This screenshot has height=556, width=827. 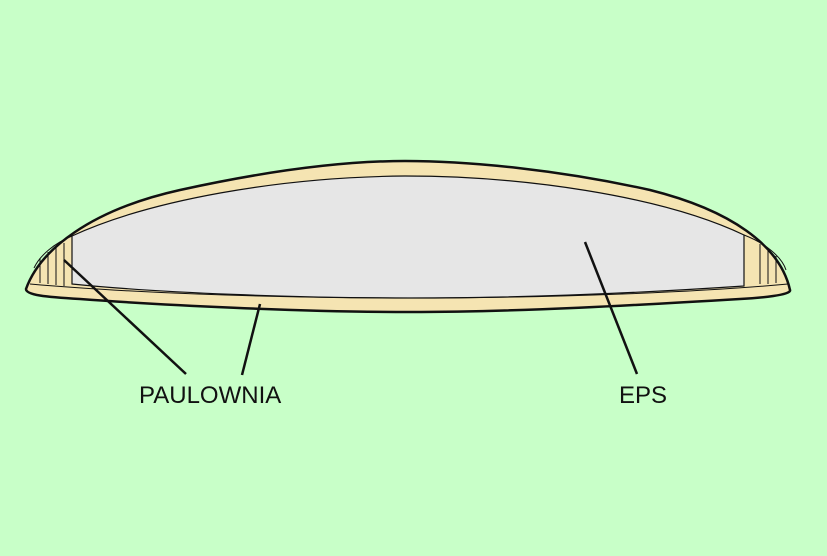 I want to click on right-rail-grain, so click(x=768, y=264).